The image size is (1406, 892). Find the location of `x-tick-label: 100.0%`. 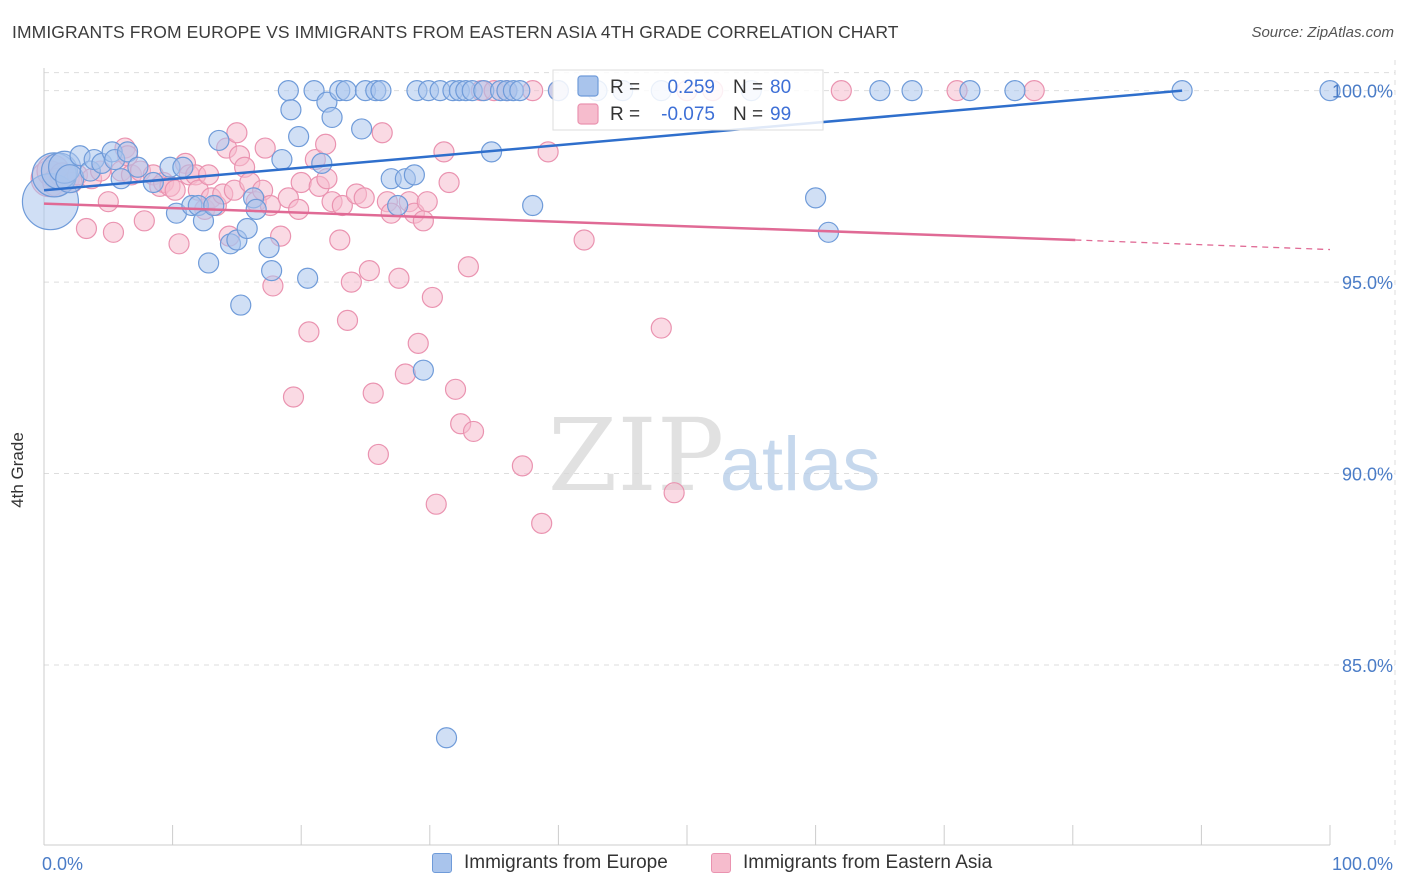

x-tick-label: 100.0% is located at coordinates (1362, 864).